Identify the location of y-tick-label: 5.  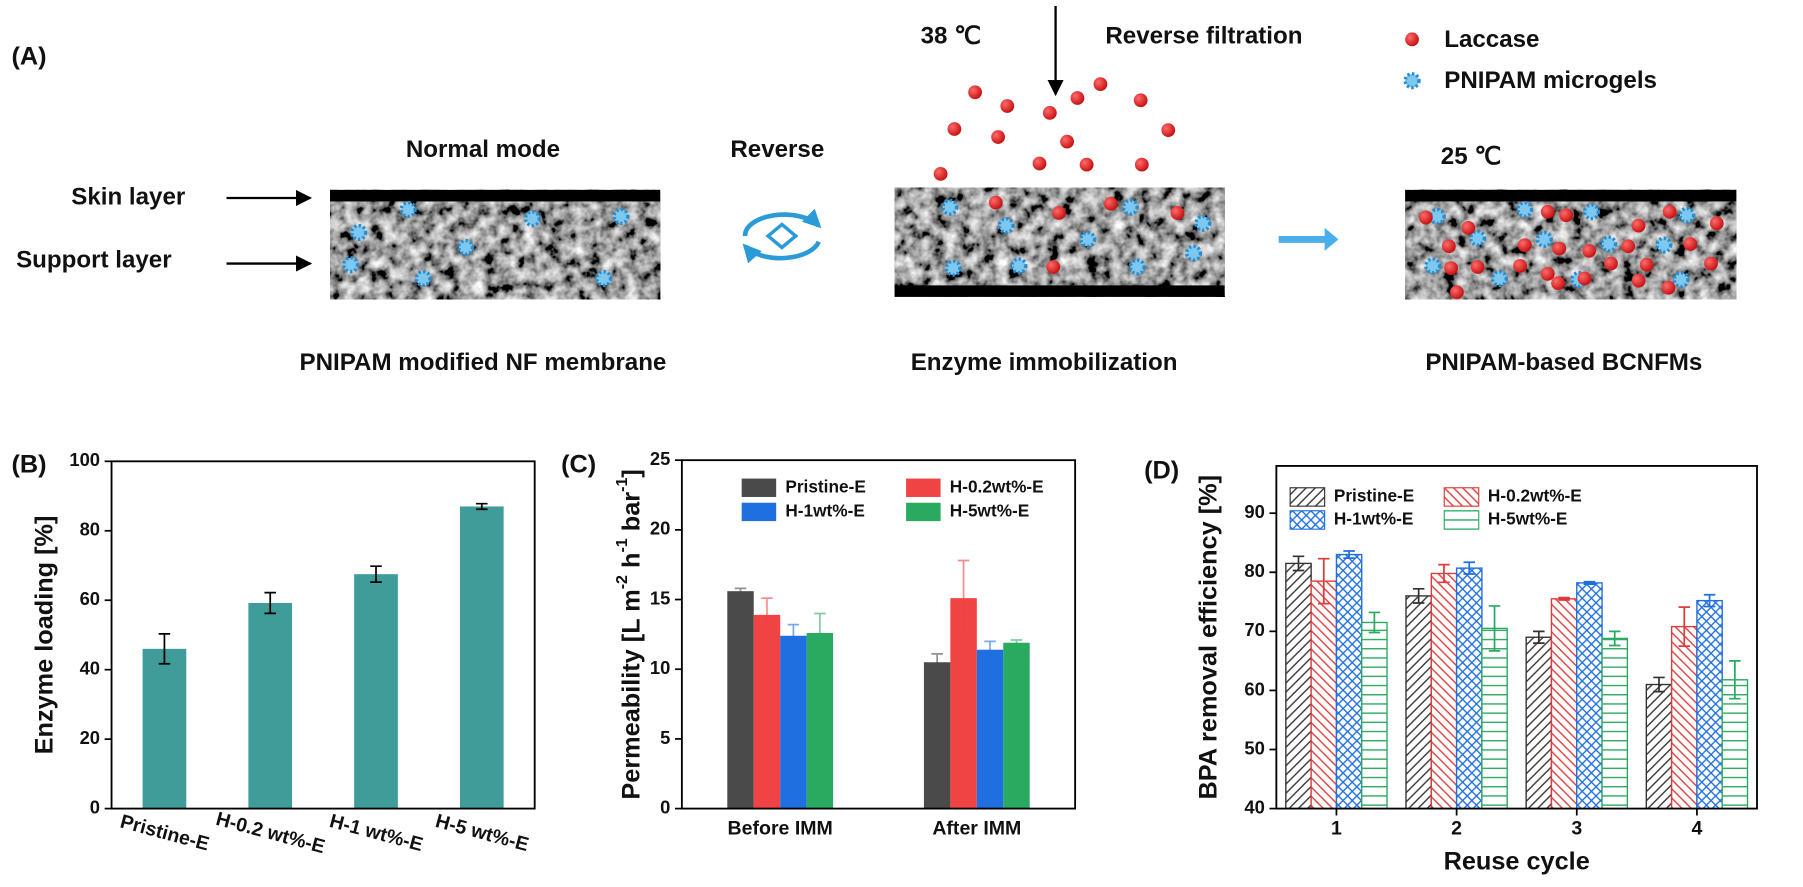
(665, 737).